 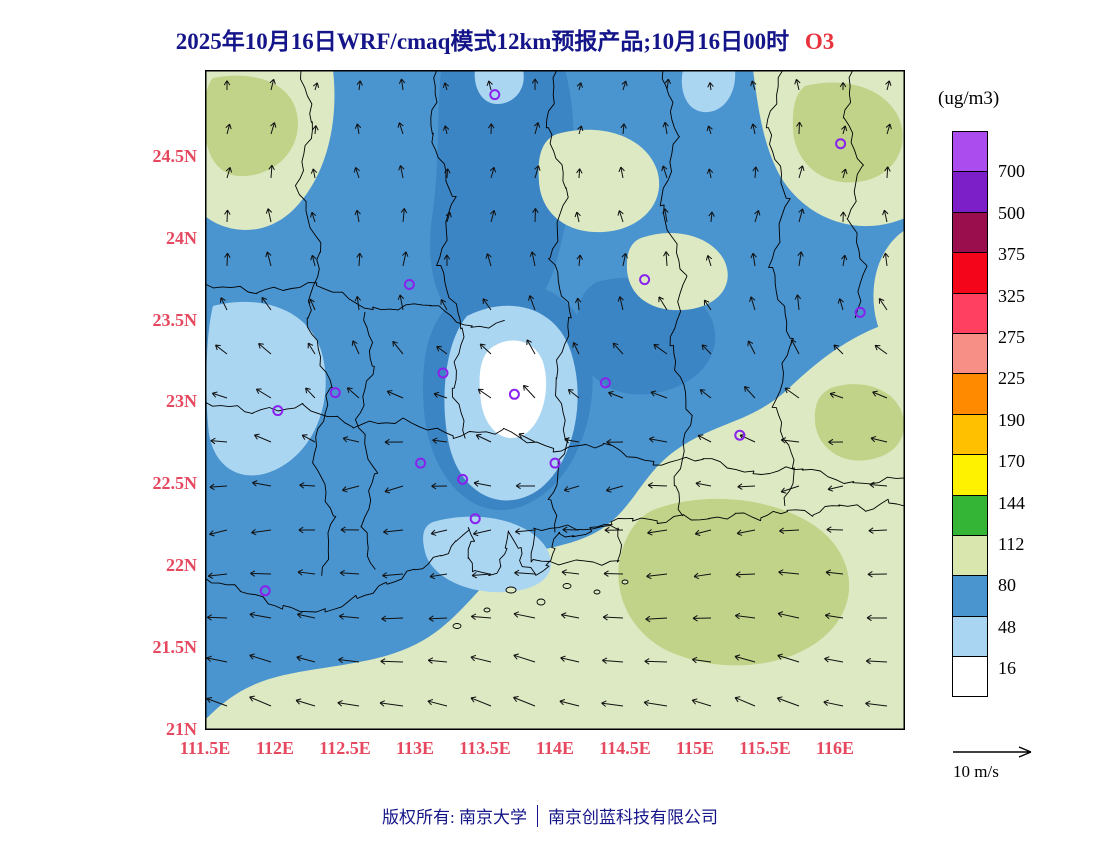 What do you see at coordinates (482, 41) in the screenshot?
I see `title-text: 2025年10月16日WRF/cmaq模式12km预报产品;10月16日00时` at bounding box center [482, 41].